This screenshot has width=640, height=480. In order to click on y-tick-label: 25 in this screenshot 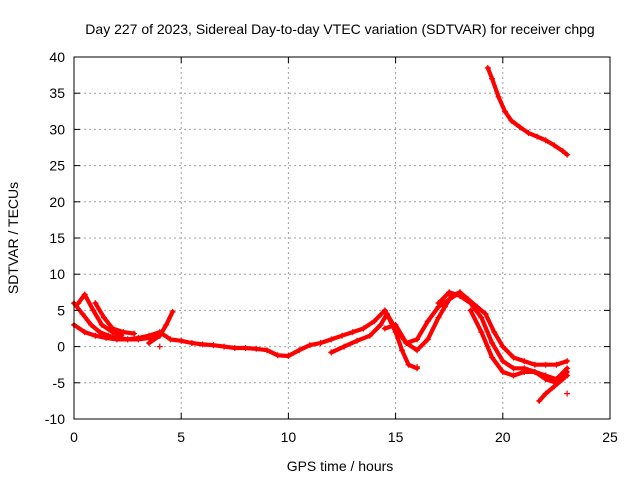, I will do `click(57, 166)`.